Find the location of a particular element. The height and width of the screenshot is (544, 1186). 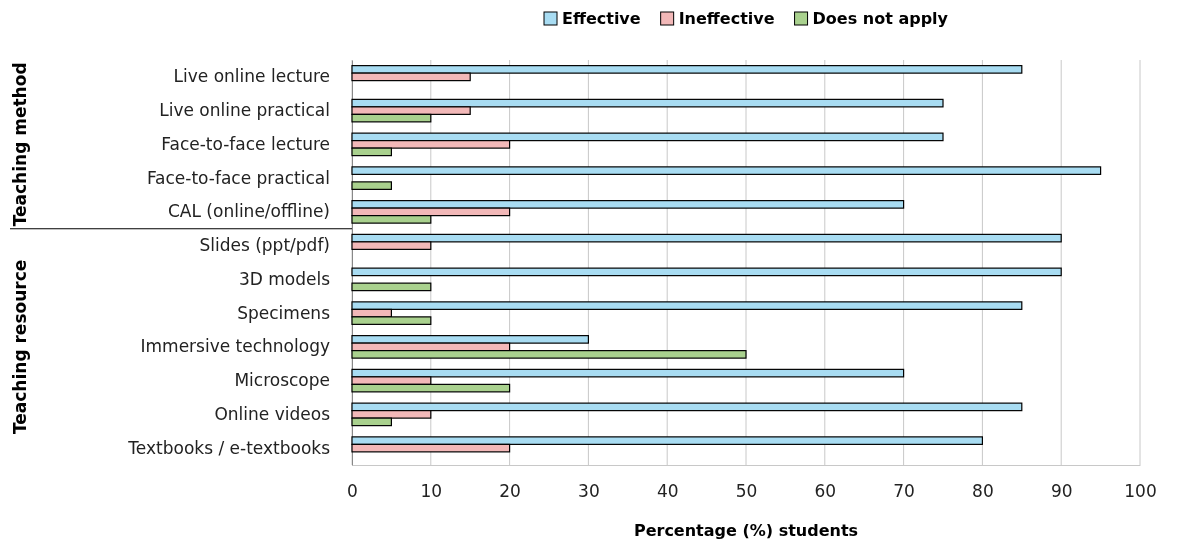

y-tick-label: Specimens is located at coordinates (284, 312).